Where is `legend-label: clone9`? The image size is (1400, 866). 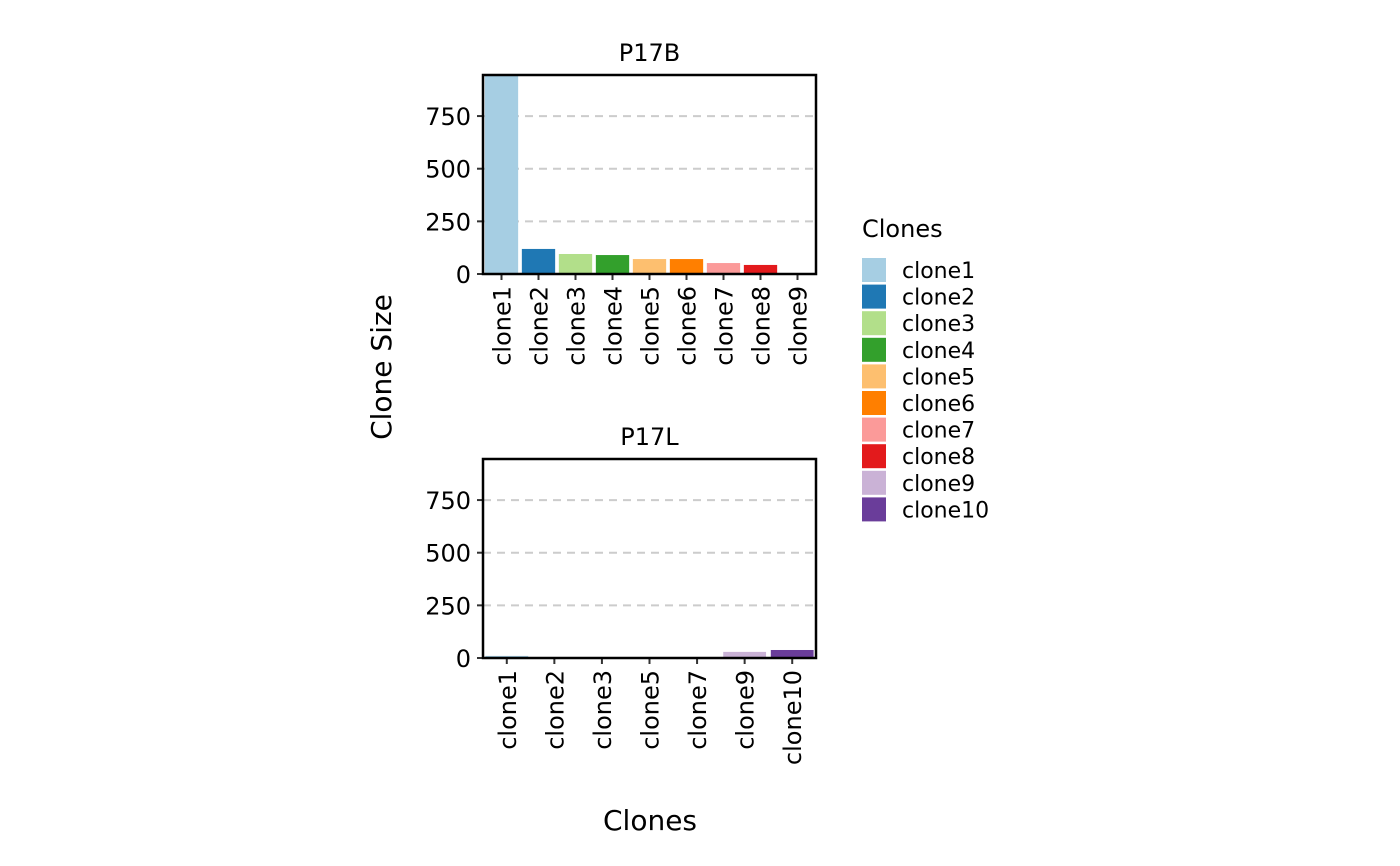 legend-label: clone9 is located at coordinates (938, 484).